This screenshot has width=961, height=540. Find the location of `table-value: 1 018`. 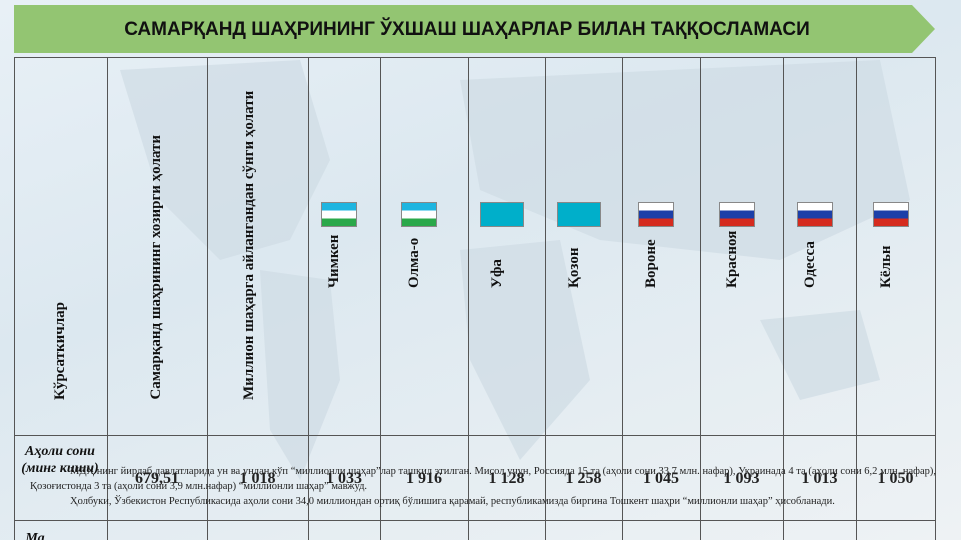

table-value: 1 018 is located at coordinates (257, 478).